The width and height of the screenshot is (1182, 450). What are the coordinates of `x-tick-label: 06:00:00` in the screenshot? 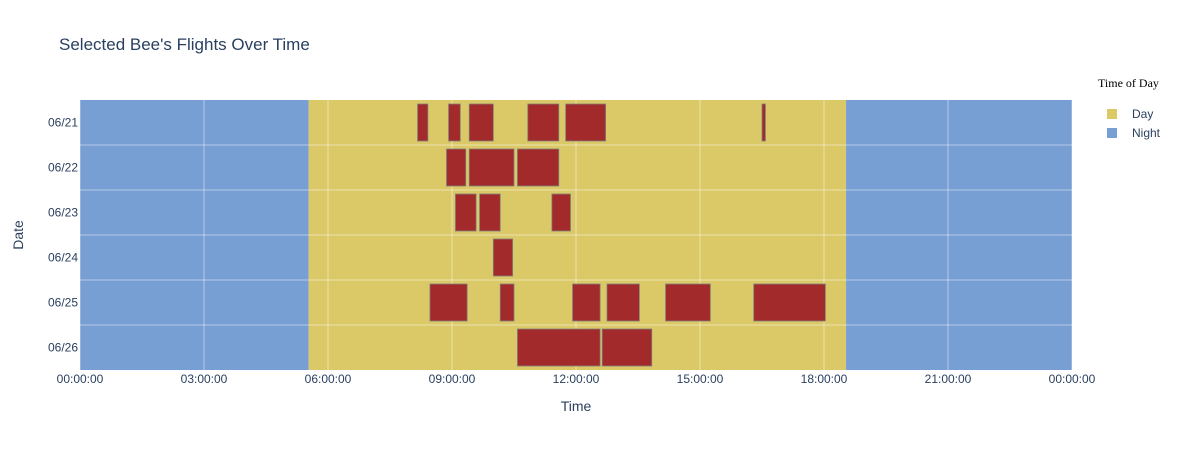 It's located at (328, 379).